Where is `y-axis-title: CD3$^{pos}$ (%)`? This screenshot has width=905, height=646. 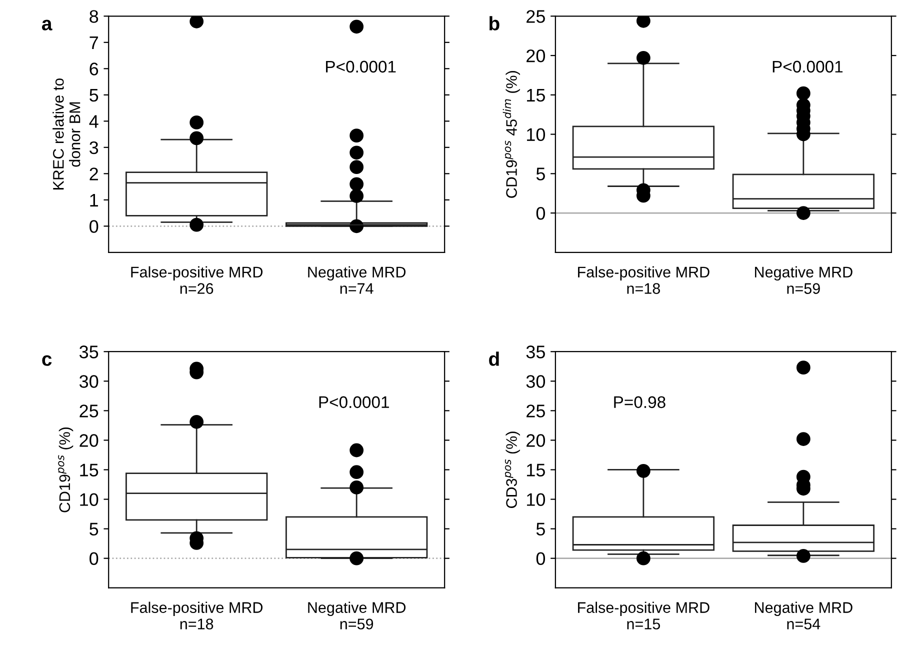 y-axis-title: CD3$^{pos}$ (%) is located at coordinates (512, 470).